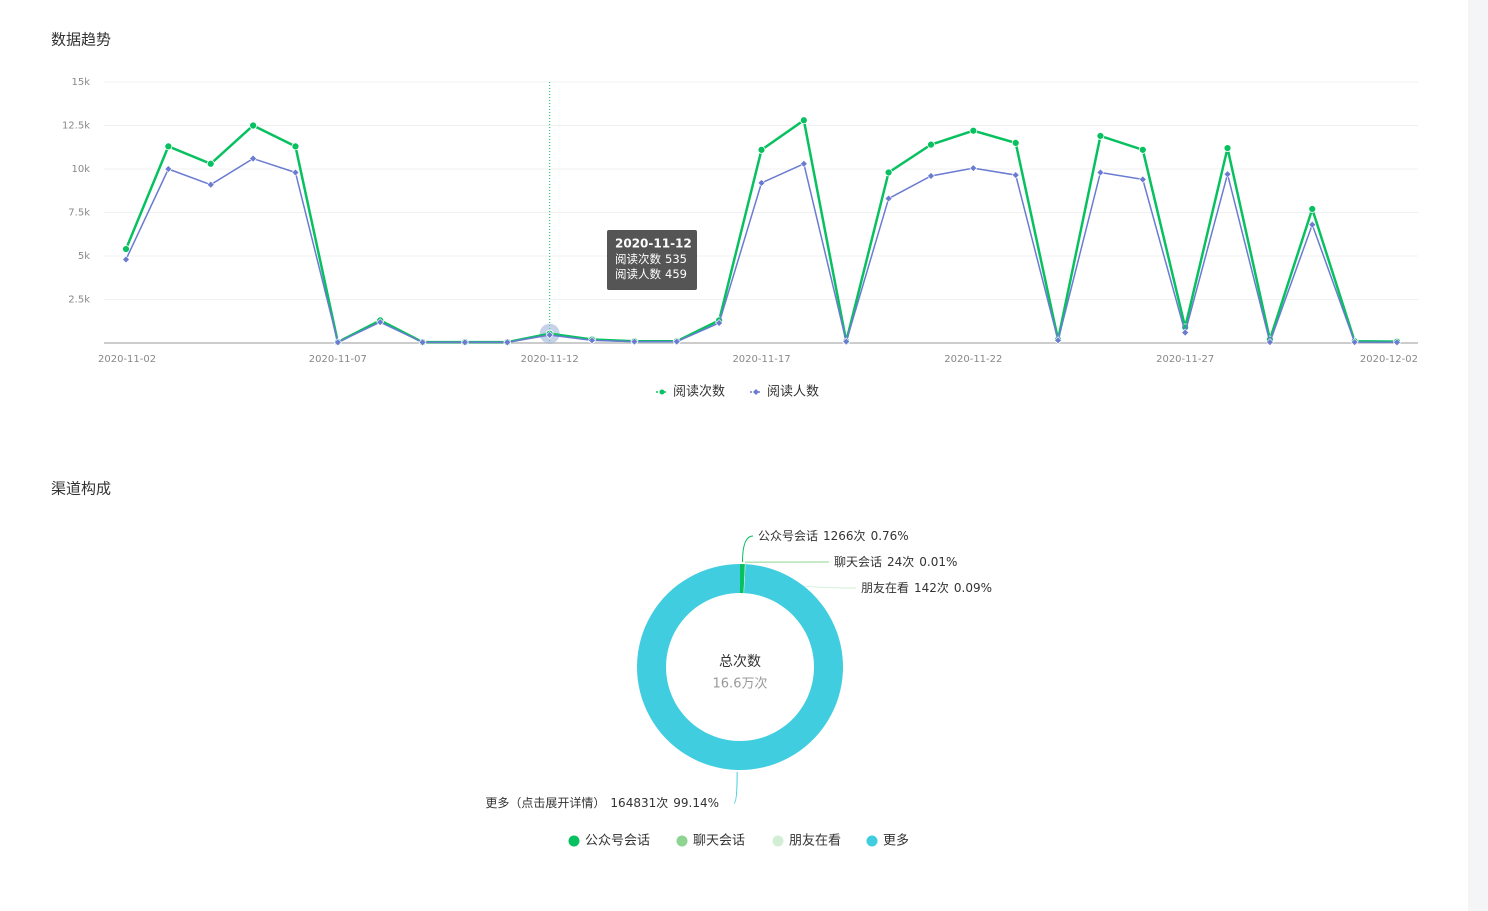 The image size is (1488, 911). What do you see at coordinates (84, 256) in the screenshot?
I see `y-tick-label: 5k` at bounding box center [84, 256].